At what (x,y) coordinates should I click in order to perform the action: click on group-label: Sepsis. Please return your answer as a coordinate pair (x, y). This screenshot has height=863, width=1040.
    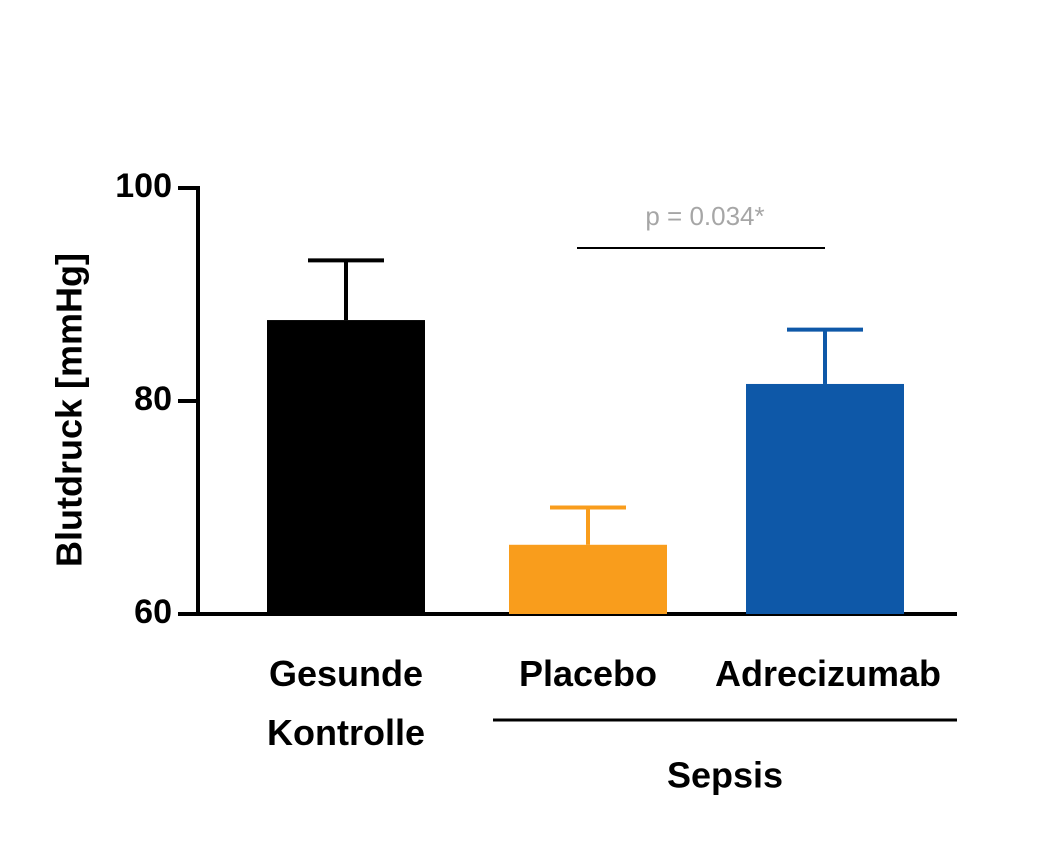
    Looking at the image, I should click on (725, 775).